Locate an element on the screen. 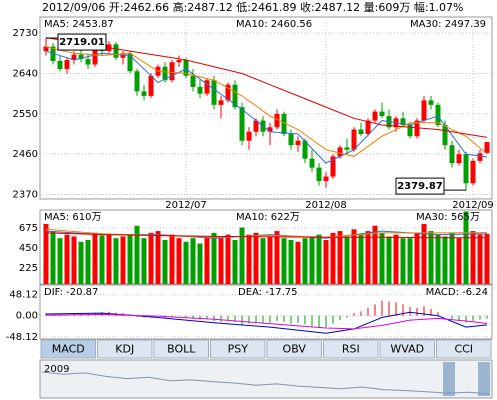  x-tick-label: 2012/09 is located at coordinates (473, 205).